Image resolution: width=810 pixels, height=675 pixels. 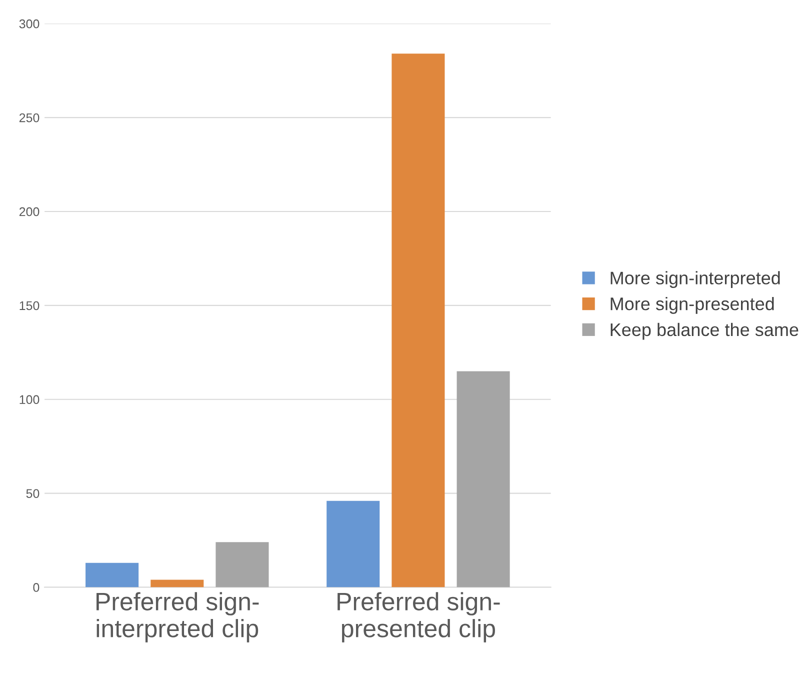 I want to click on legend-label: More sign-presented, so click(x=692, y=305).